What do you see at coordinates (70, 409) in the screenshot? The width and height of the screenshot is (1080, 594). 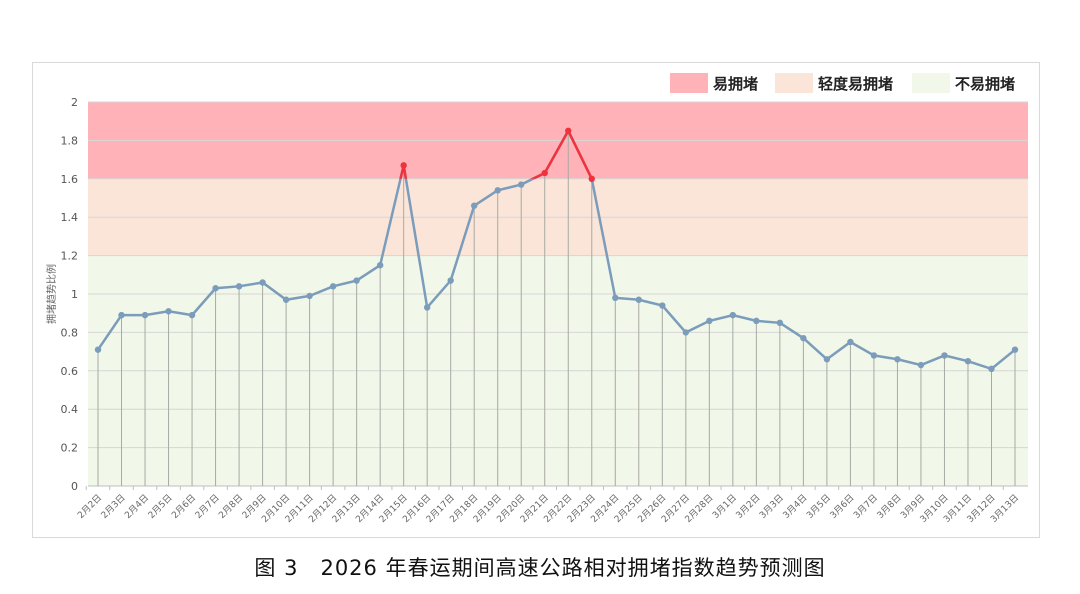 I see `y-tick-label: 0.4` at bounding box center [70, 409].